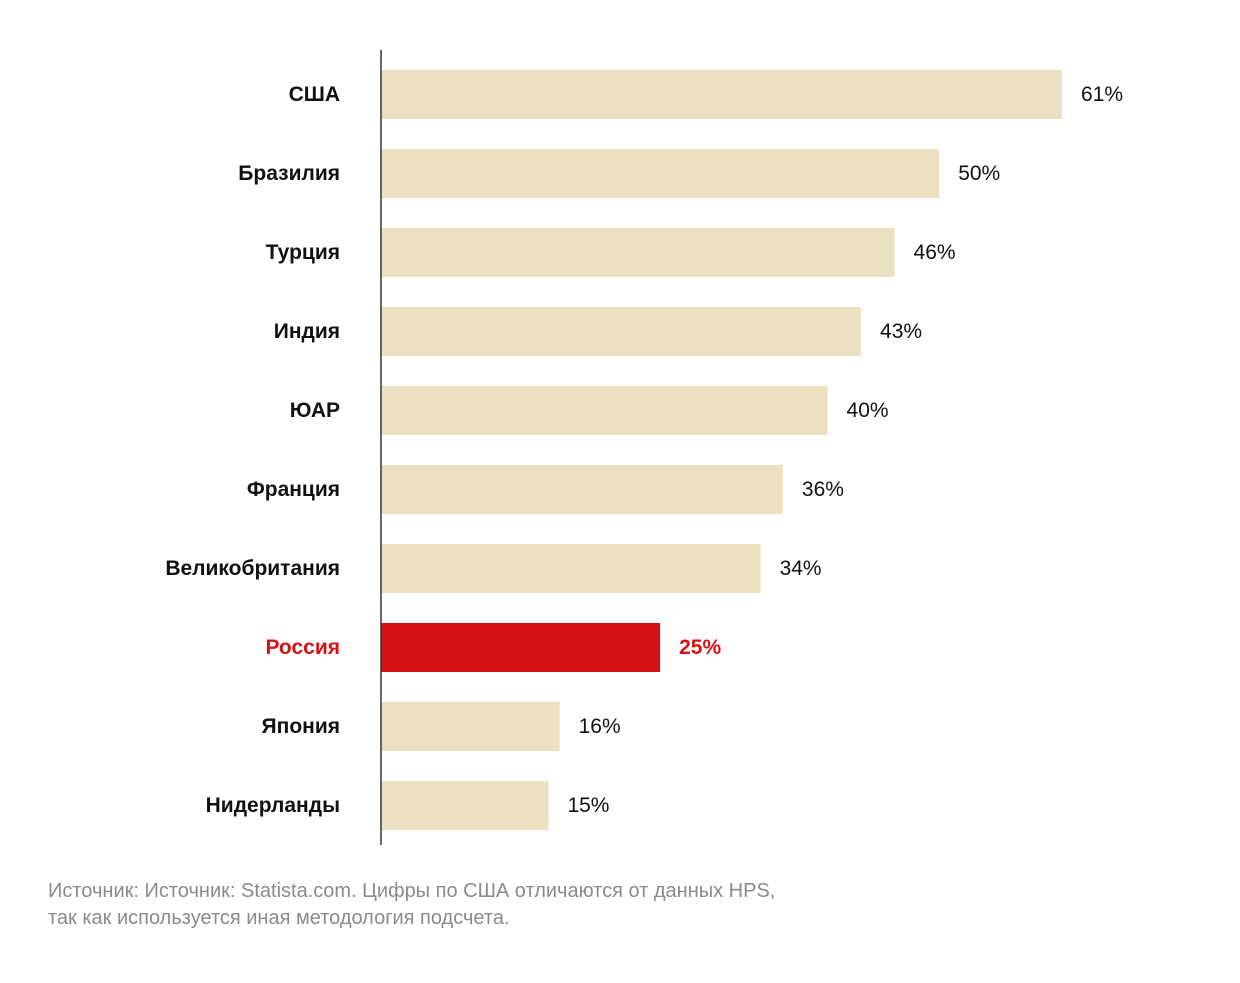 The width and height of the screenshot is (1240, 983). What do you see at coordinates (600, 726) in the screenshot?
I see `value-label-8: 16%` at bounding box center [600, 726].